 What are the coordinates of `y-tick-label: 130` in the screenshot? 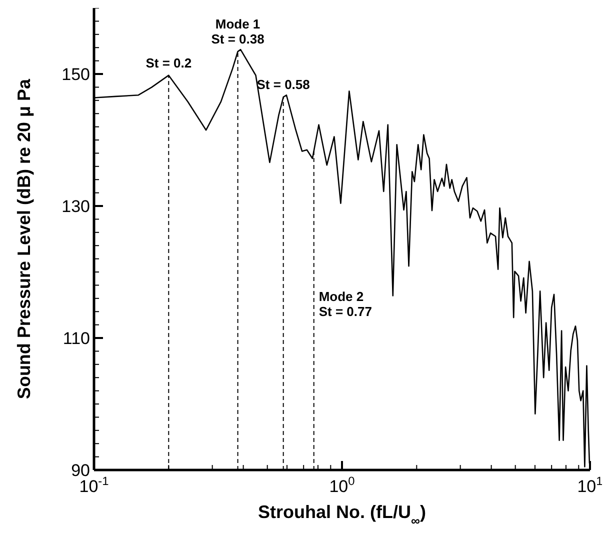 It's located at (76, 206).